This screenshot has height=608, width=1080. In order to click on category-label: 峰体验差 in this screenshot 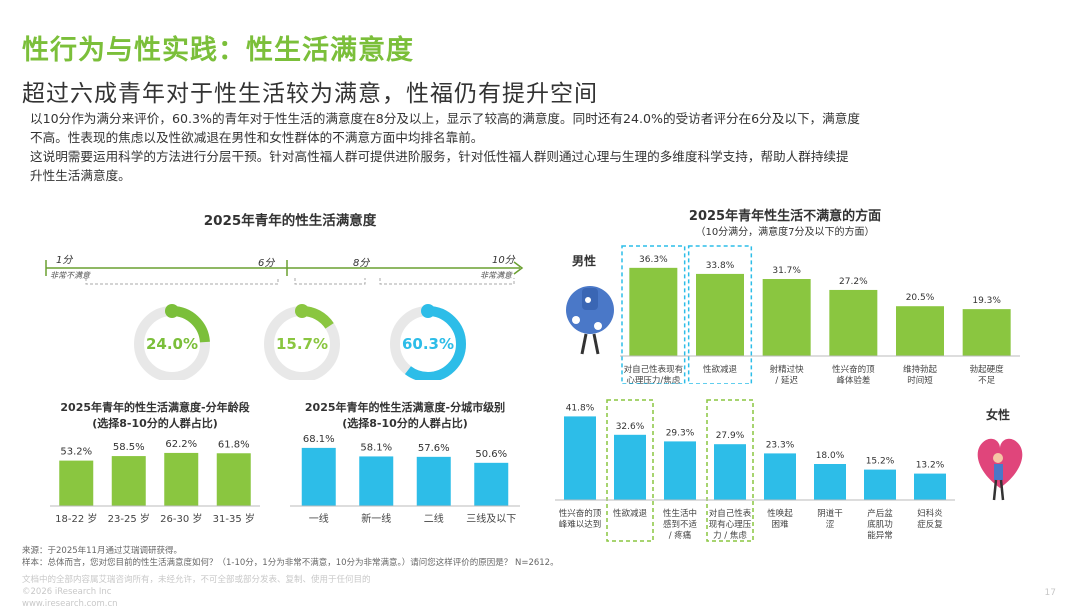, I will do `click(853, 379)`.